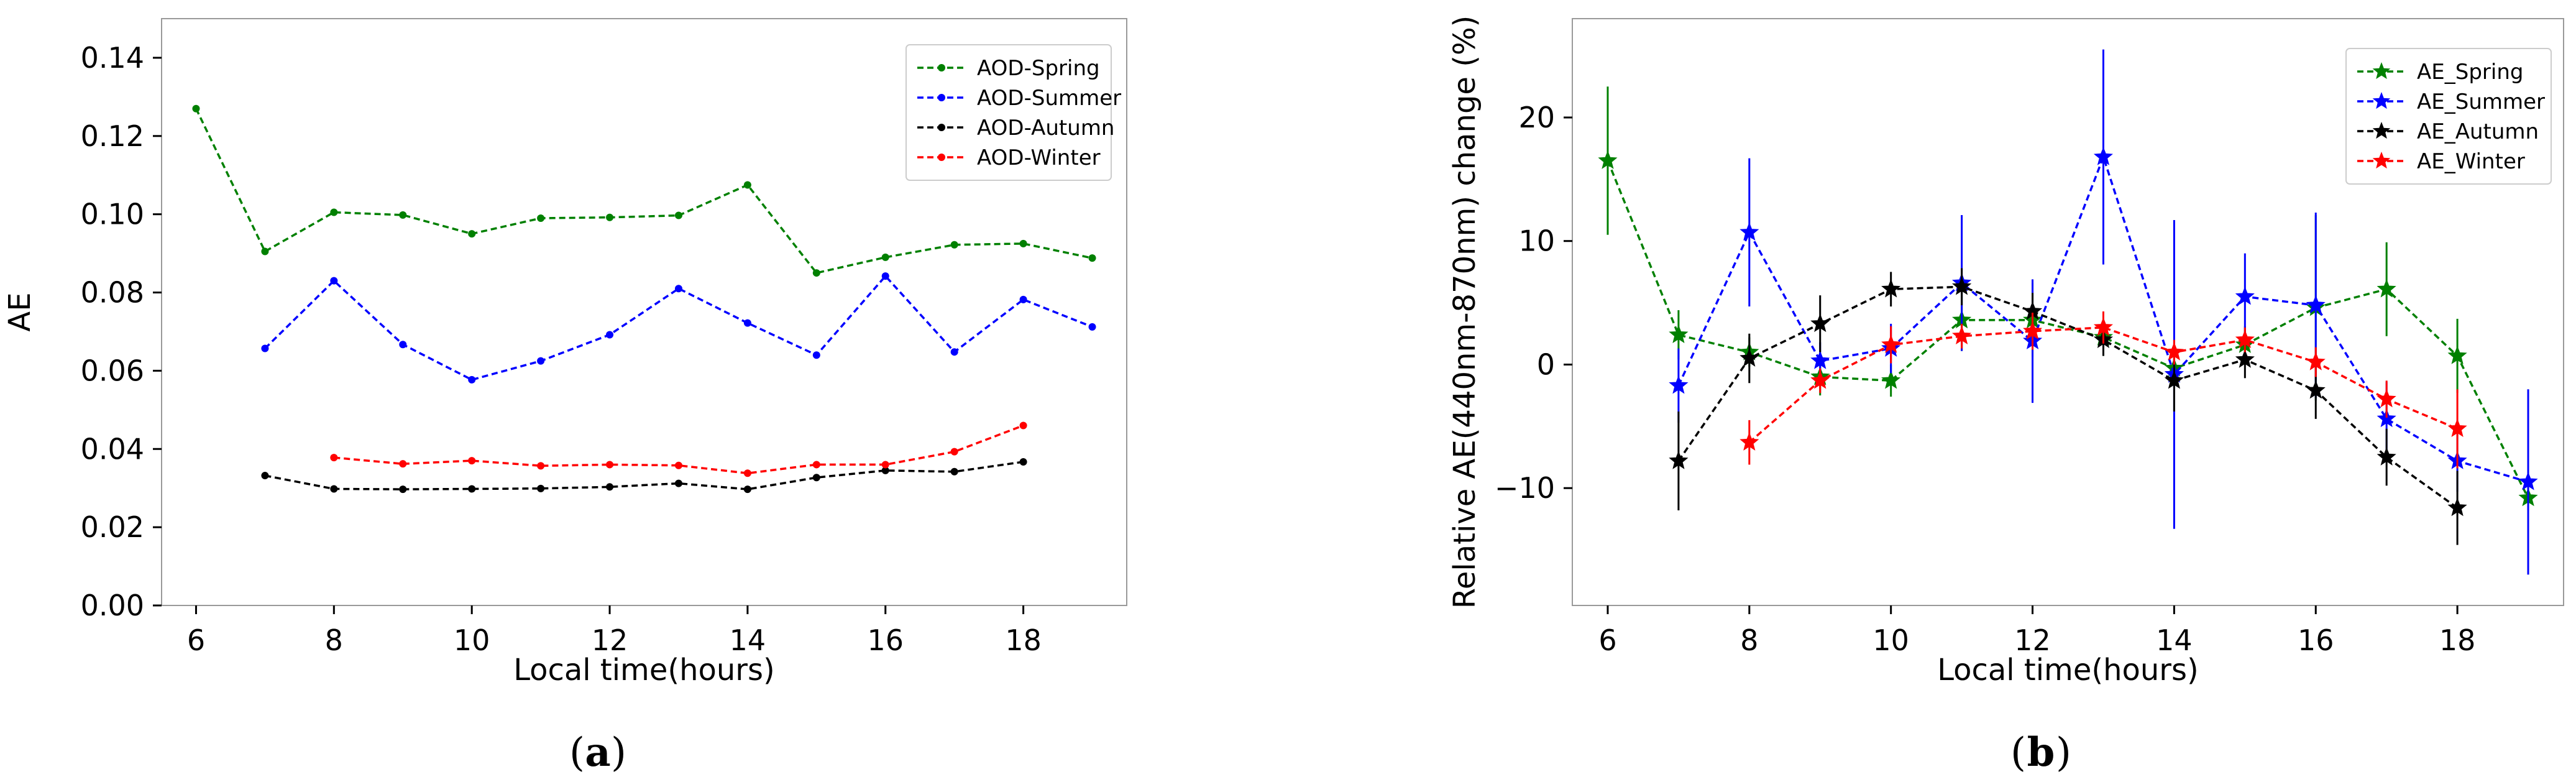 Image resolution: width=2576 pixels, height=782 pixels. What do you see at coordinates (2103, 390) in the screenshot?
I see `panel-b-series-ae-winter` at bounding box center [2103, 390].